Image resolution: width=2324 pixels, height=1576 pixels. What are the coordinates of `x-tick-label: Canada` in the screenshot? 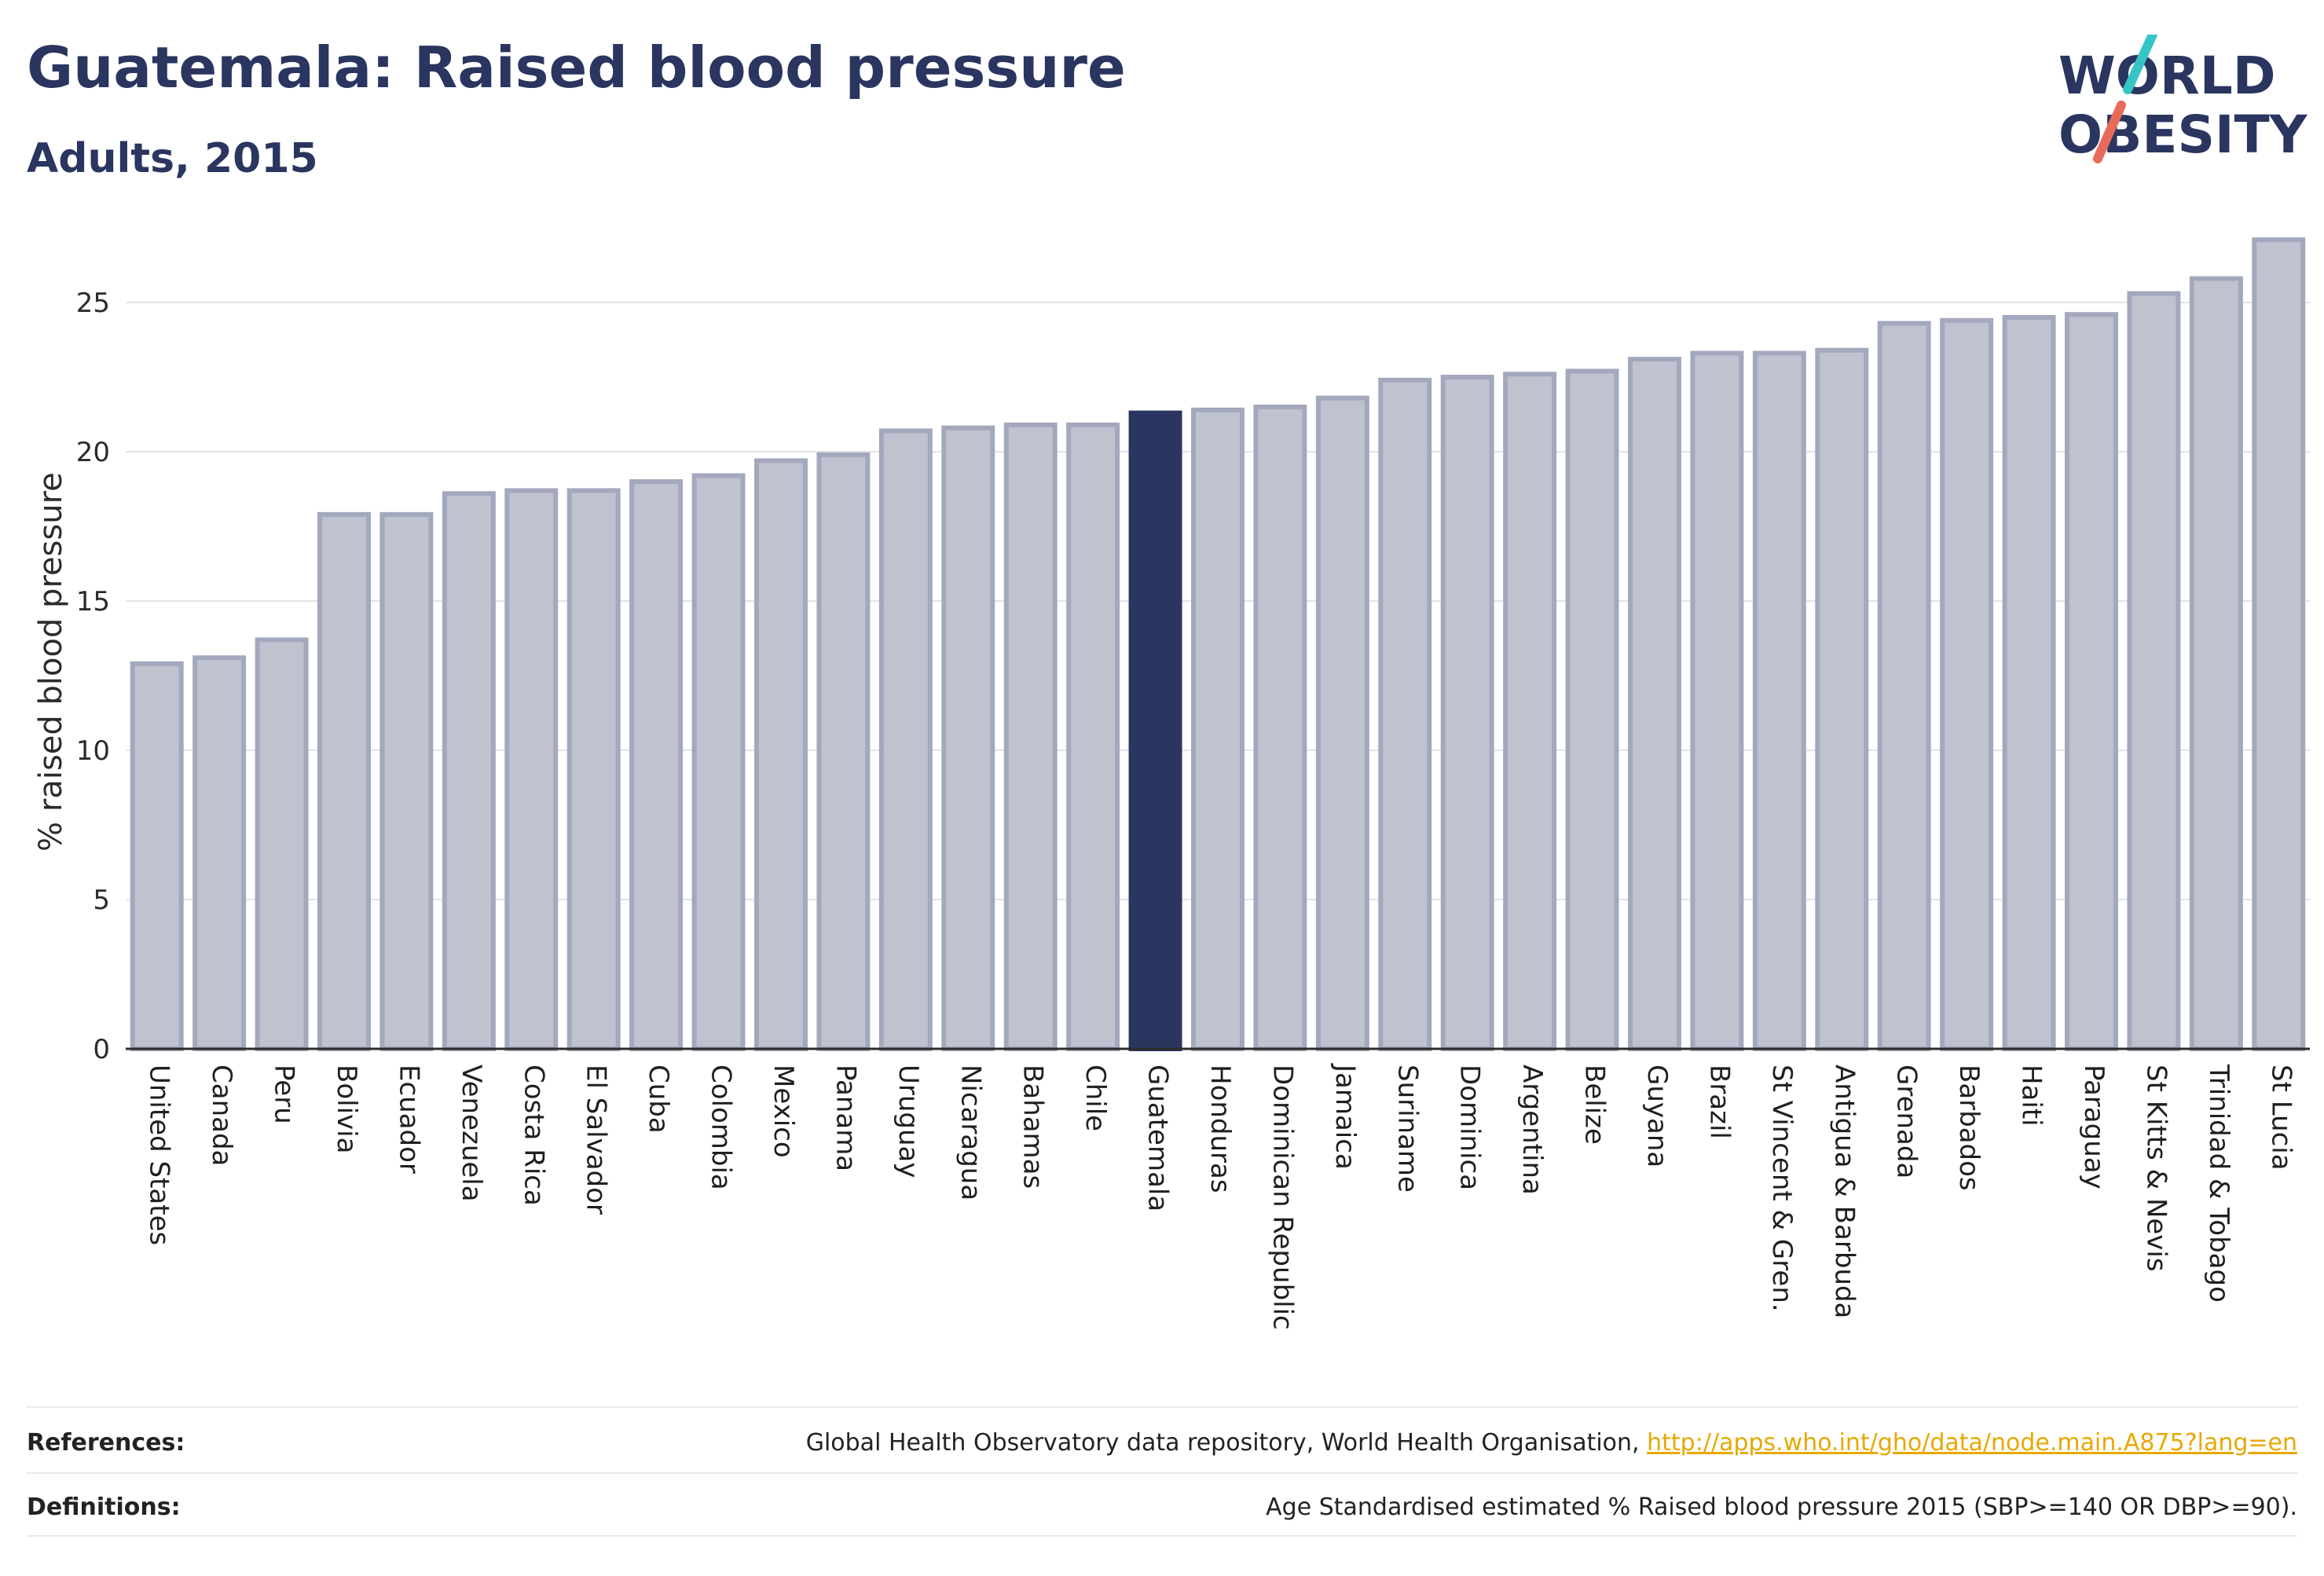 It's located at (221, 1115).